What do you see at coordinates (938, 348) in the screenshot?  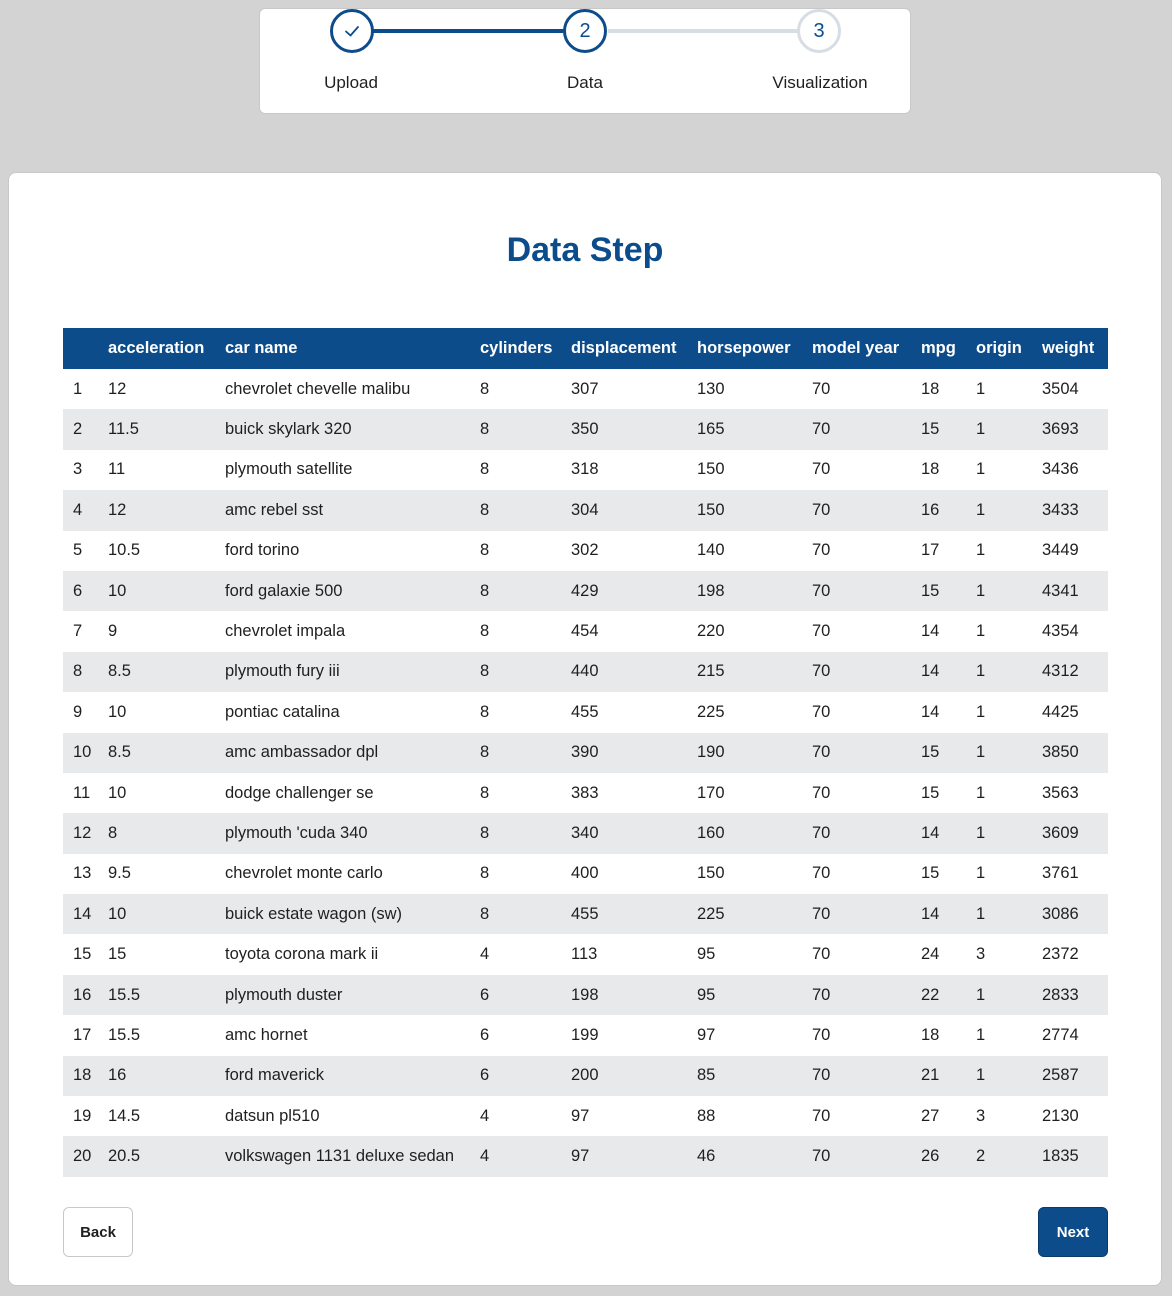 I see `column-header-mpg: mpg` at bounding box center [938, 348].